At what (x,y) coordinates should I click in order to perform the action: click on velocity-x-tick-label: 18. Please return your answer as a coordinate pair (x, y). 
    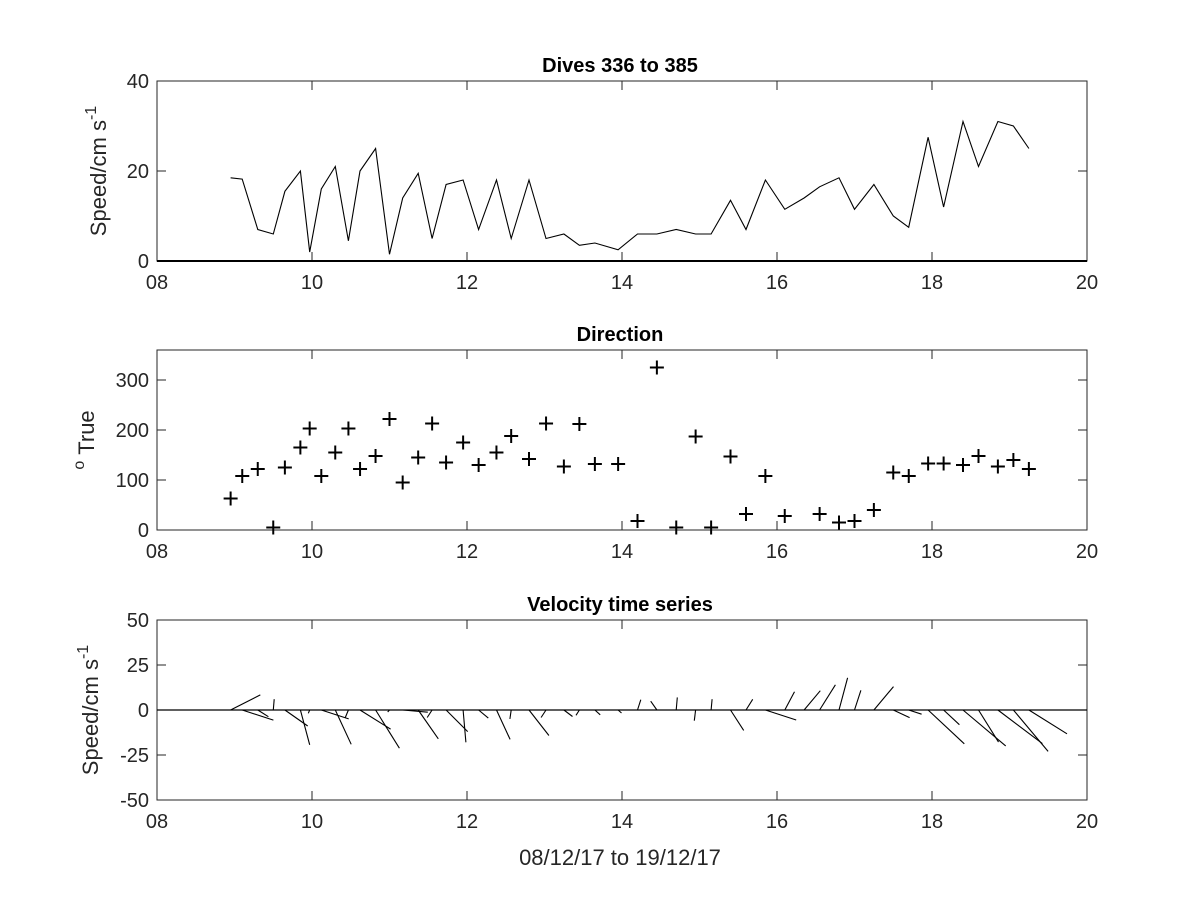
    Looking at the image, I should click on (932, 822).